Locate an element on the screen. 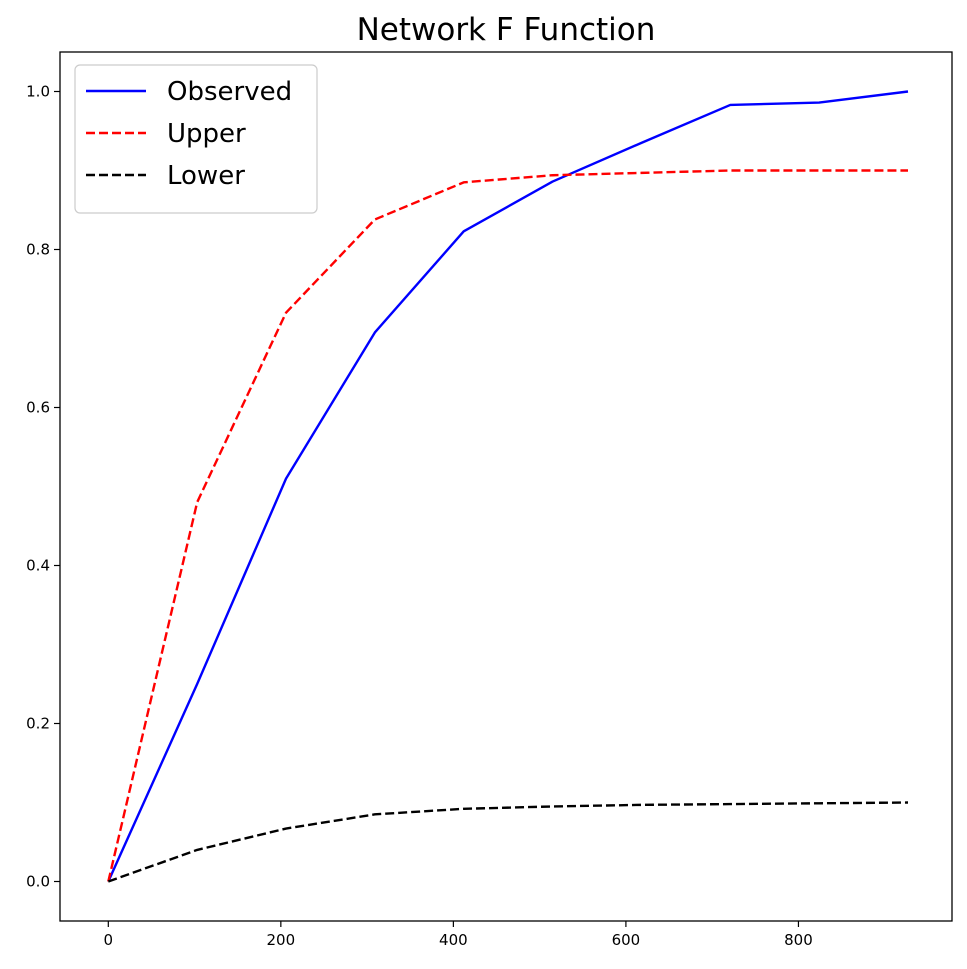 The height and width of the screenshot is (969, 967). chart-title: Network F Function is located at coordinates (506, 30).